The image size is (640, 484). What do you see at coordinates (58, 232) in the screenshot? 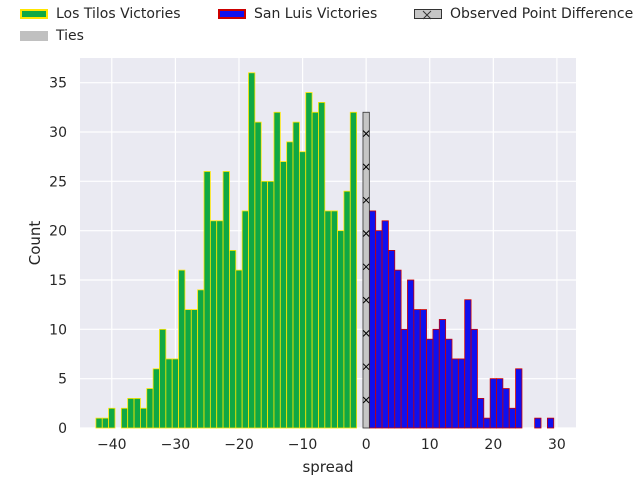
I see `y-tick-label: 20` at bounding box center [58, 232].